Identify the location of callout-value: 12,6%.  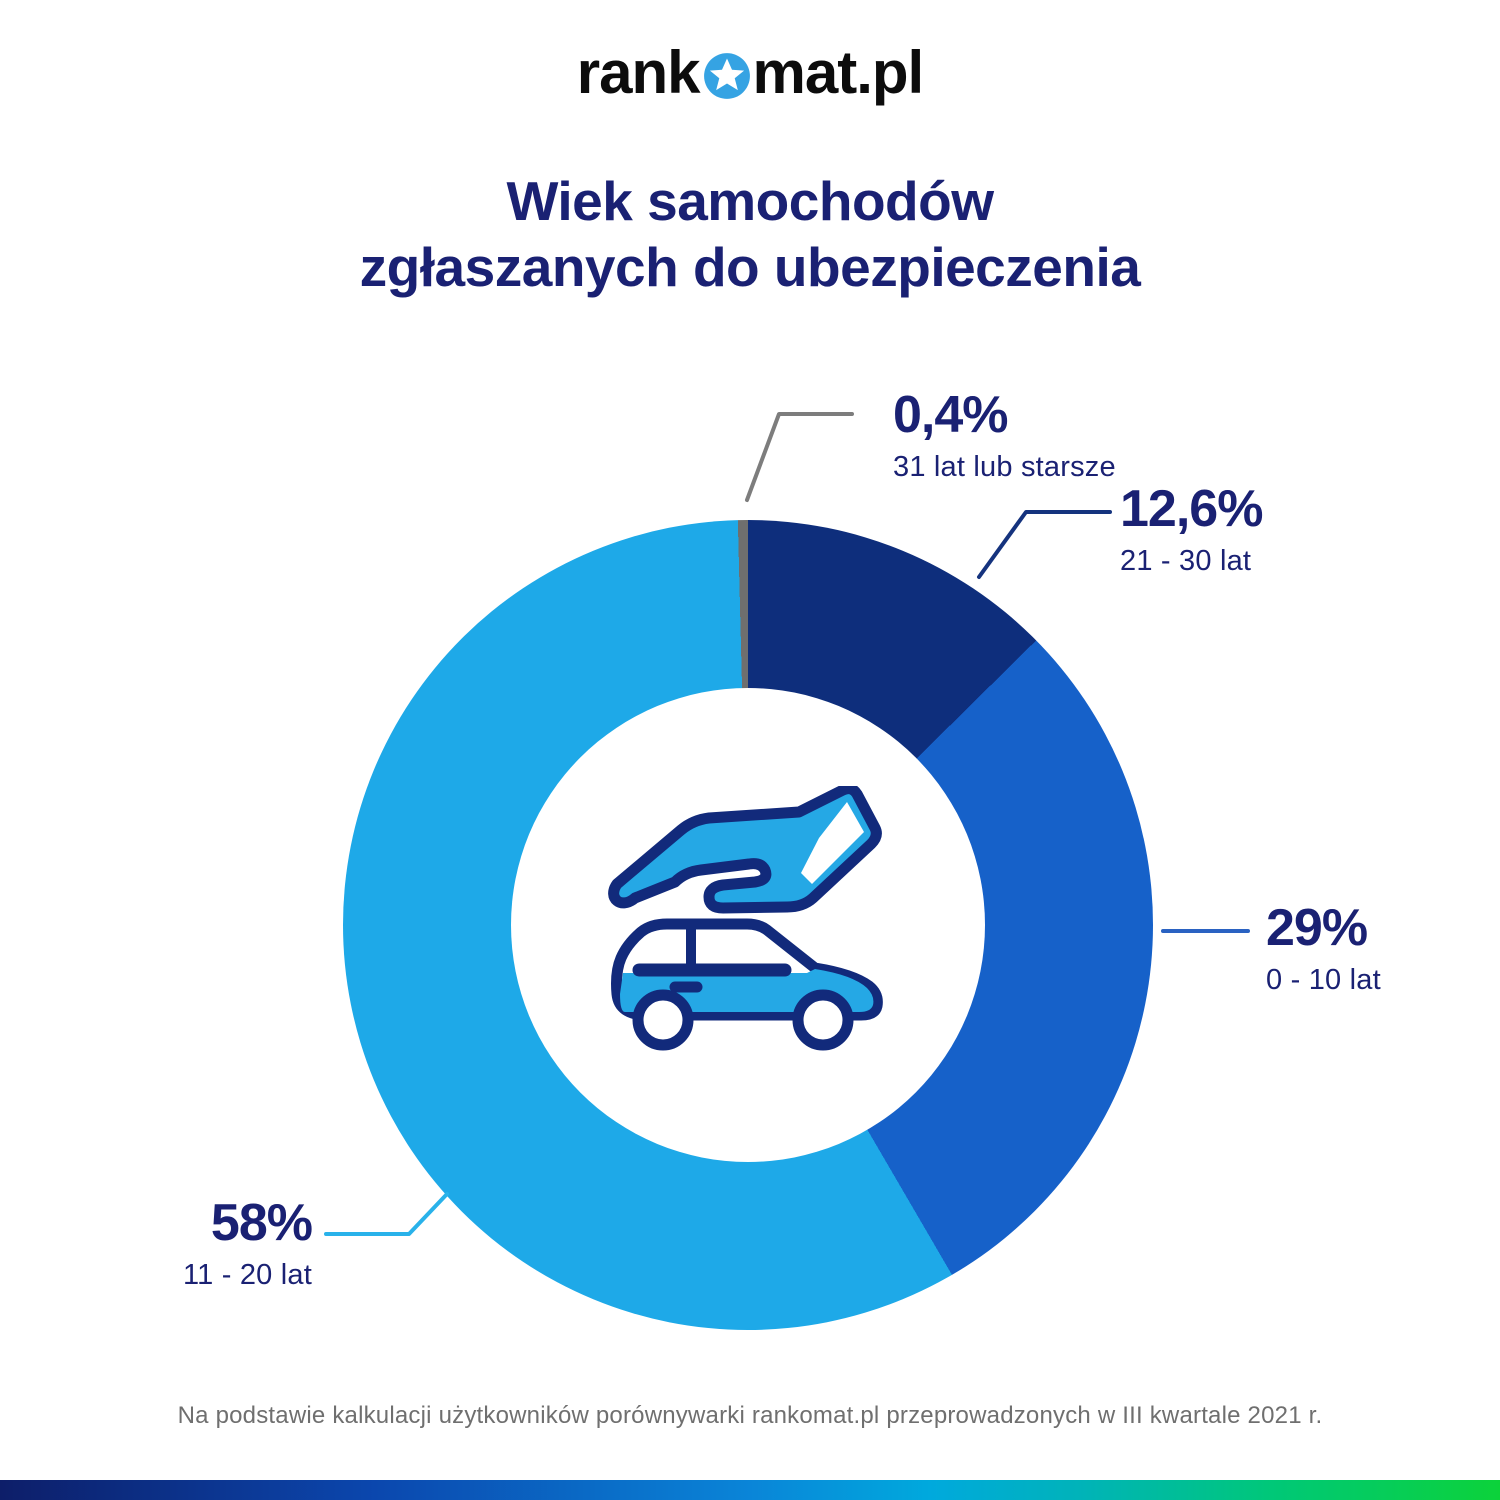
(1191, 509).